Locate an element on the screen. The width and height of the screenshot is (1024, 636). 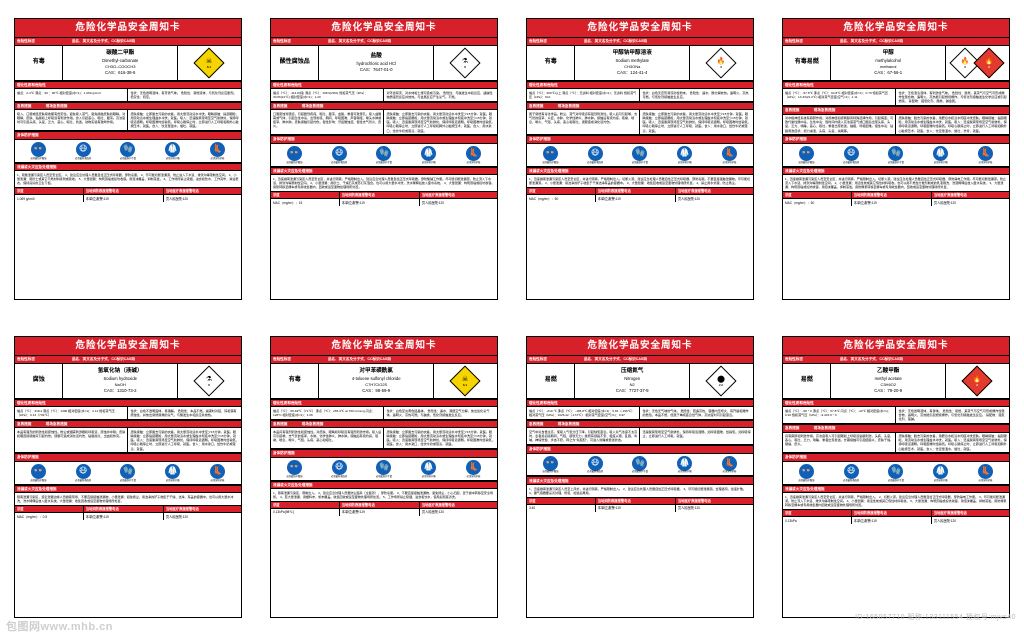
pictogram-white: ⬤ 2.2 is located at coordinates (721, 381).